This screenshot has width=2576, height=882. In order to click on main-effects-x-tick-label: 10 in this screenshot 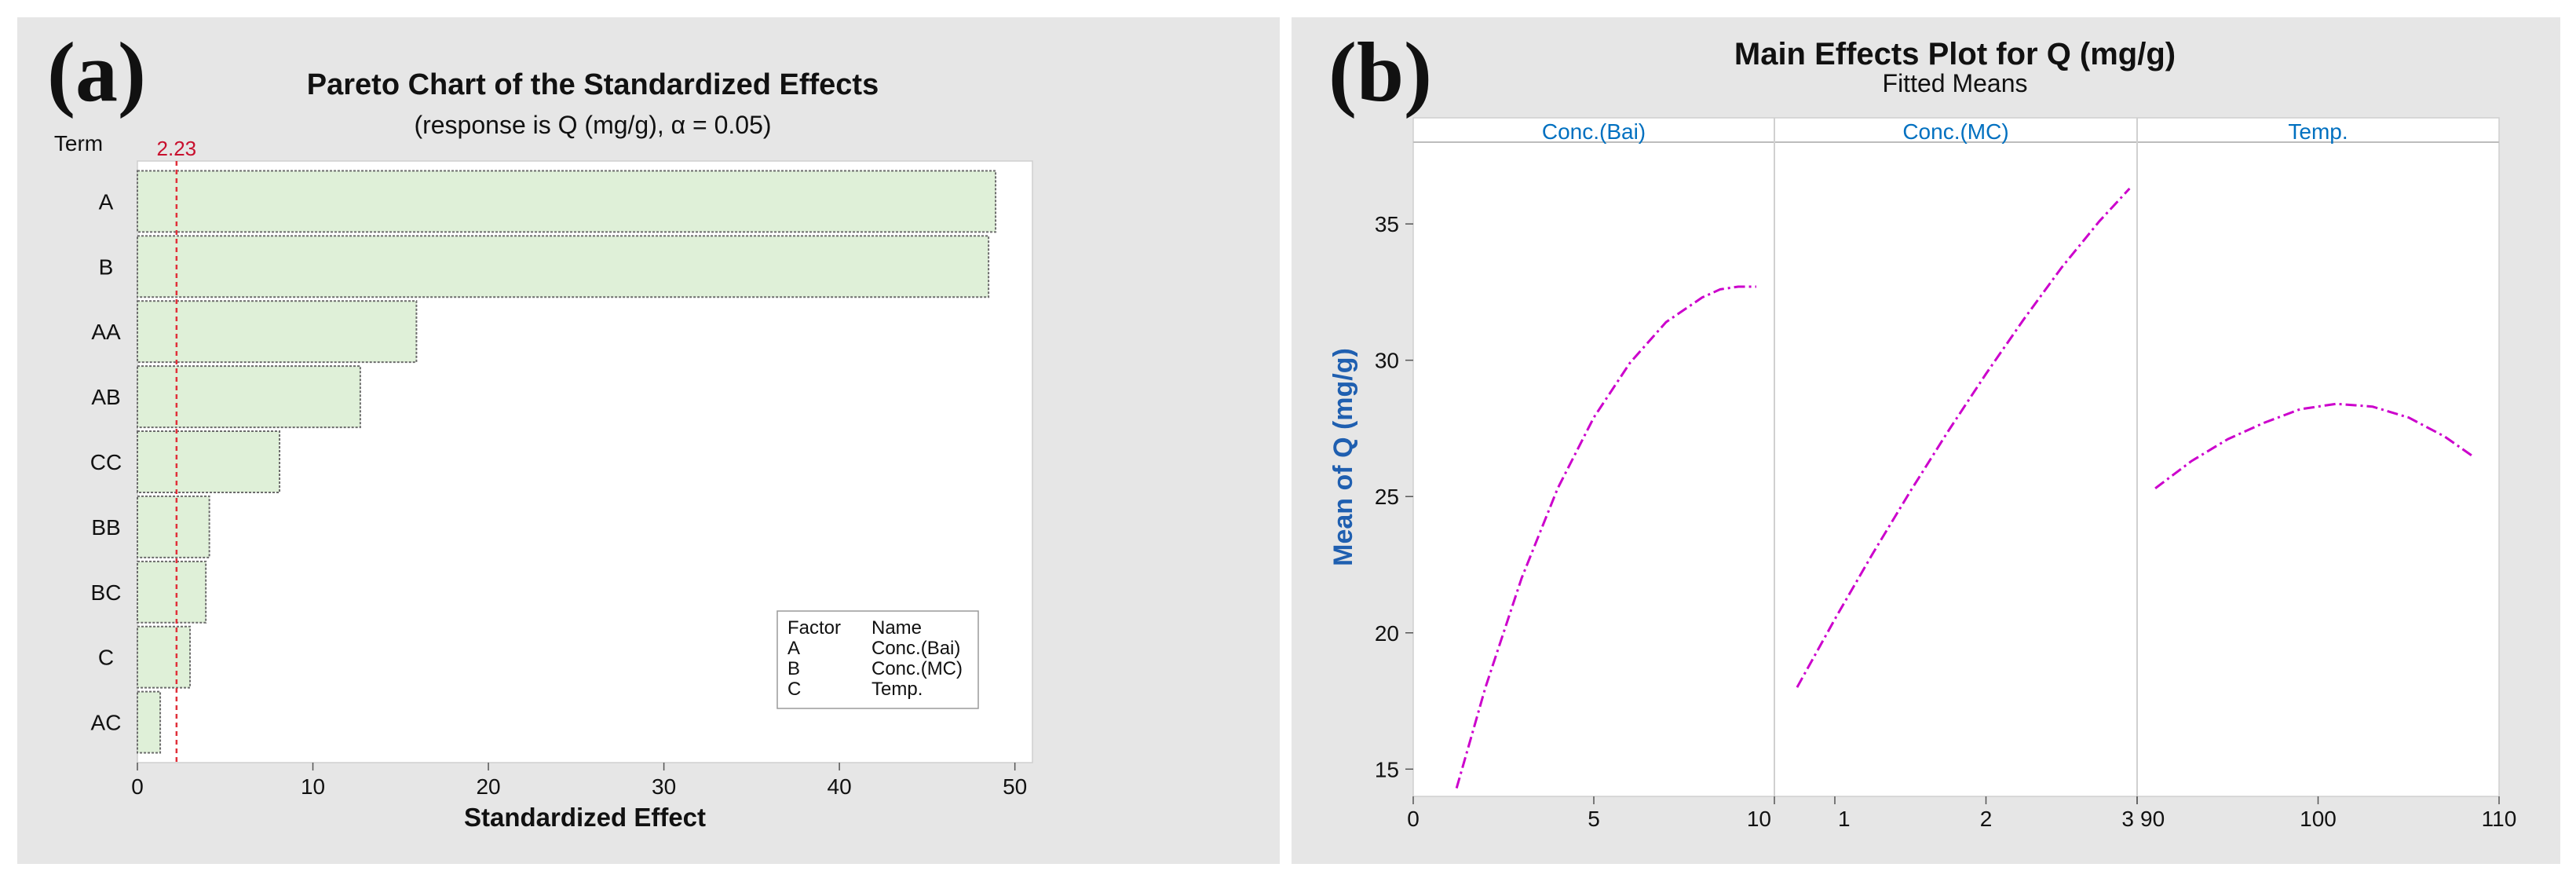, I will do `click(1759, 819)`.